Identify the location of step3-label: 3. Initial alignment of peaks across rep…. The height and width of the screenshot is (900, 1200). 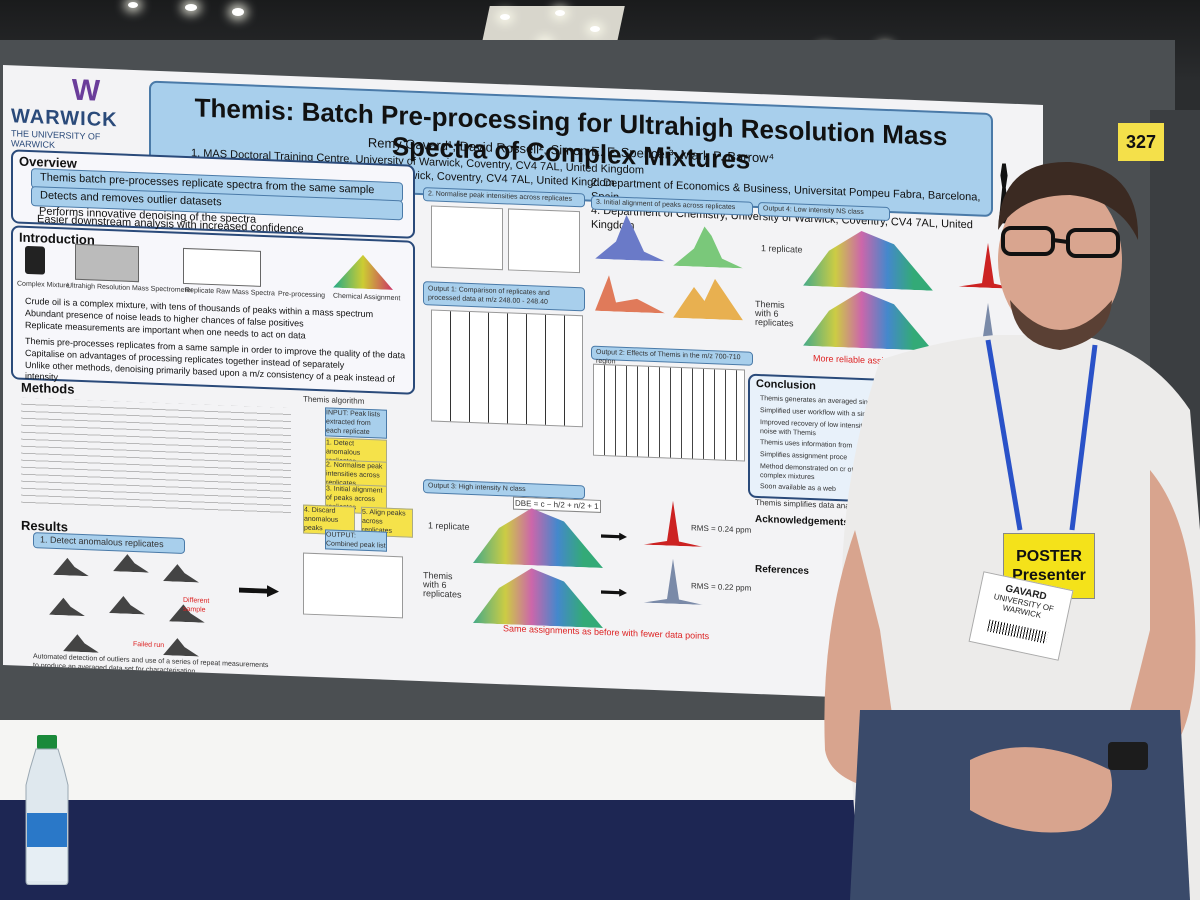
(666, 205).